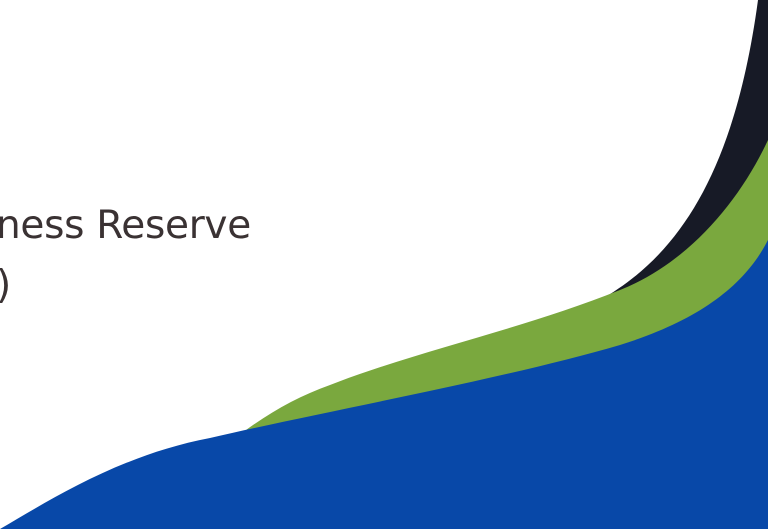 Image resolution: width=768 pixels, height=529 pixels. Describe the element at coordinates (125, 225) in the screenshot. I see `slide-title-line-1: ness Reserve` at that location.